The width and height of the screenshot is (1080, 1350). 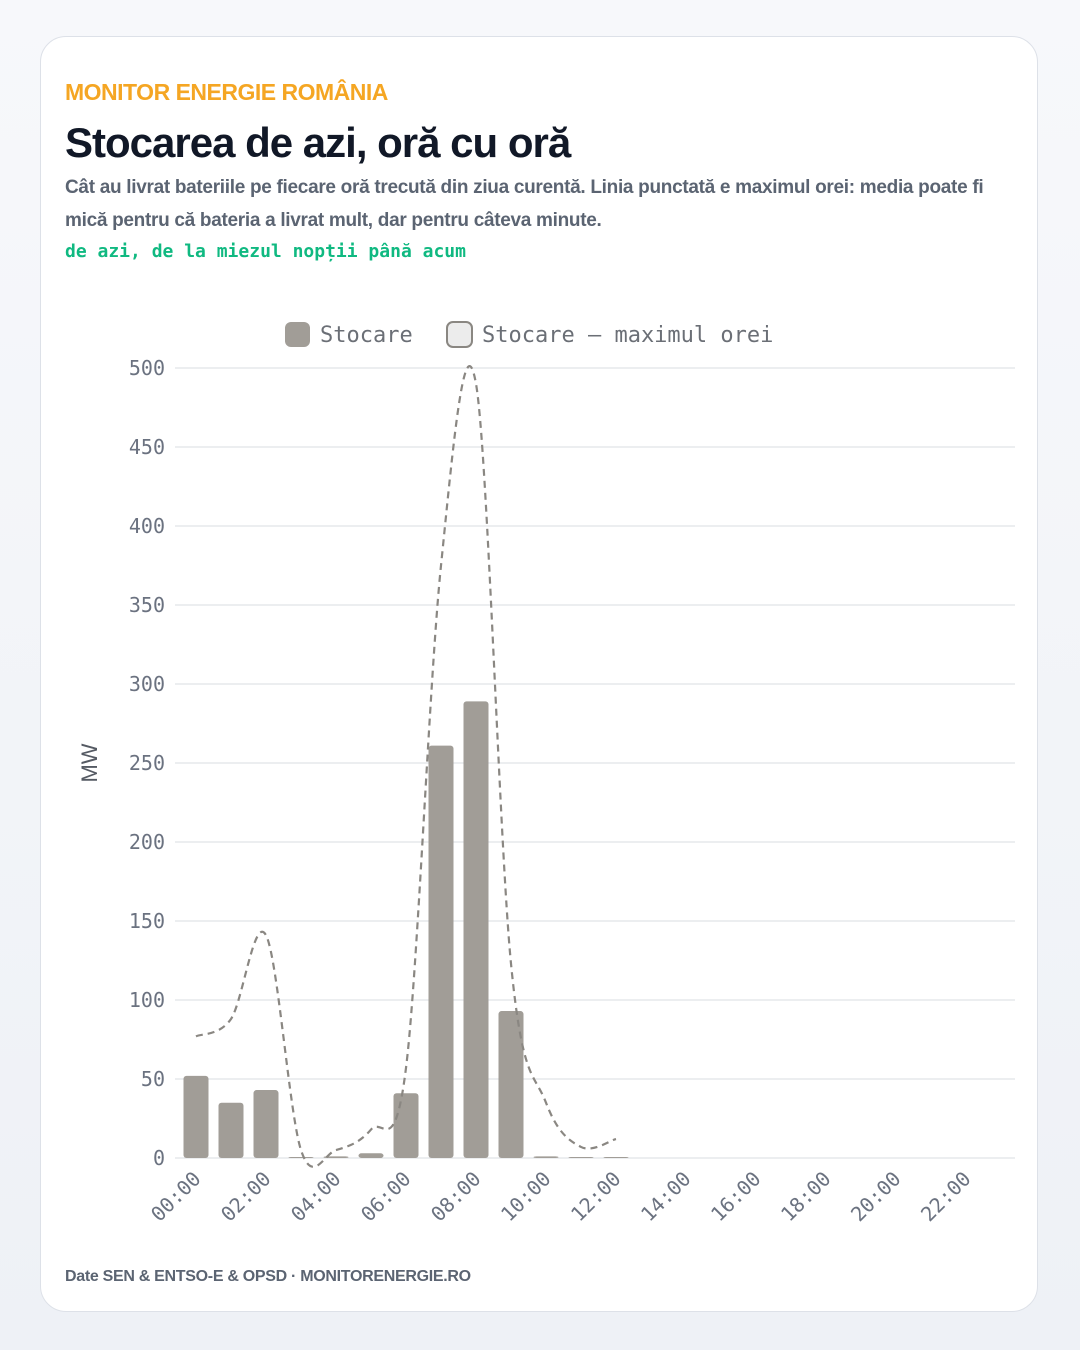 I want to click on x-tick-label: 20:00, so click(x=876, y=1197).